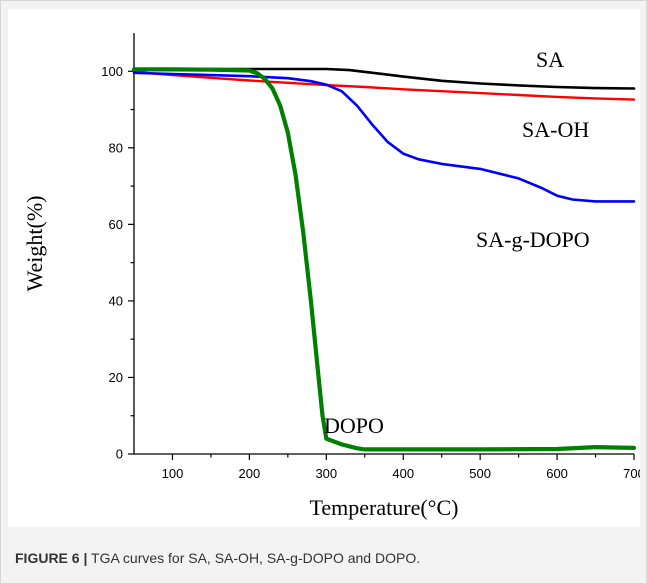  Describe the element at coordinates (326, 473) in the screenshot. I see `x-tick-label: 300` at that location.